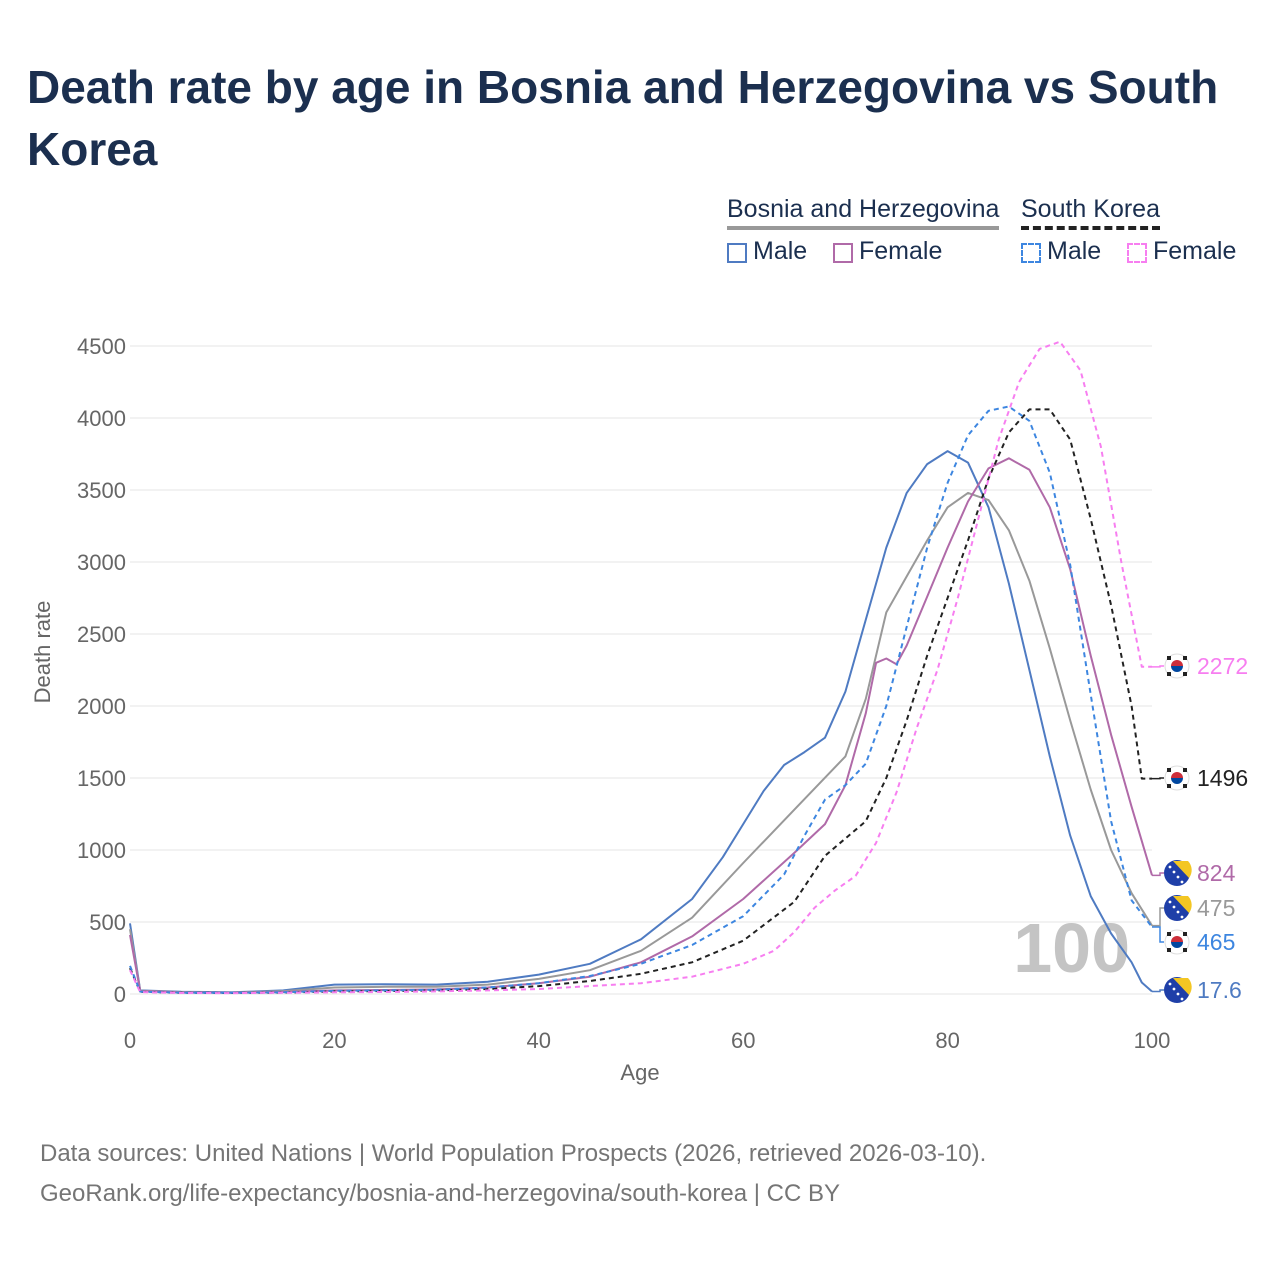 The height and width of the screenshot is (1280, 1280). Describe the element at coordinates (101, 562) in the screenshot. I see `y-tick-label: 3000` at that location.